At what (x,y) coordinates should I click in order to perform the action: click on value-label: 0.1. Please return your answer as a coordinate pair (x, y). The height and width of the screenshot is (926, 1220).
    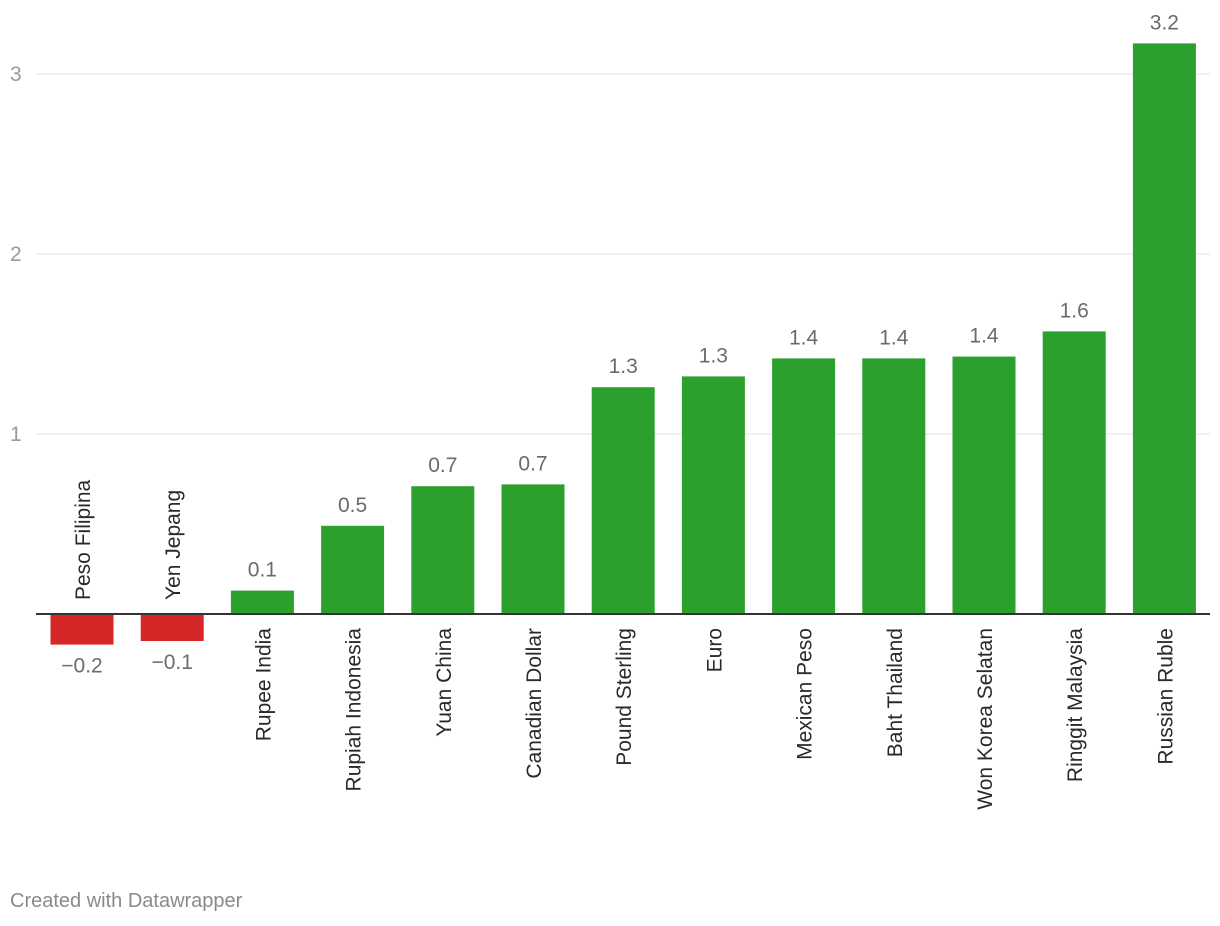
    Looking at the image, I should click on (262, 570).